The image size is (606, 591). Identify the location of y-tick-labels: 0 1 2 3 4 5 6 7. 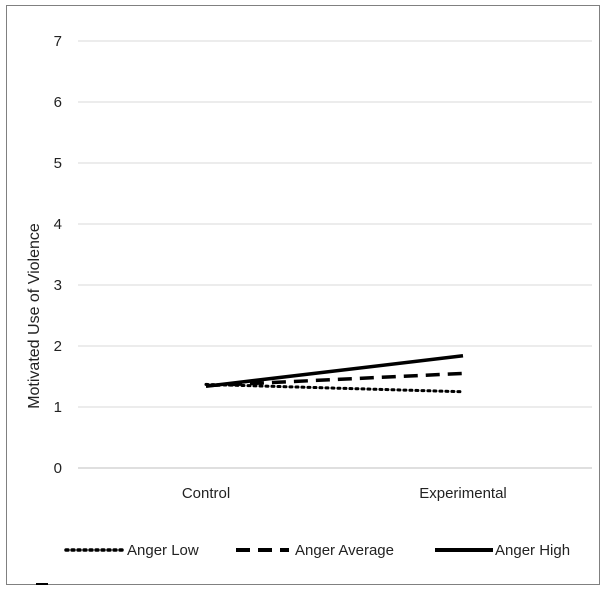
(58, 255).